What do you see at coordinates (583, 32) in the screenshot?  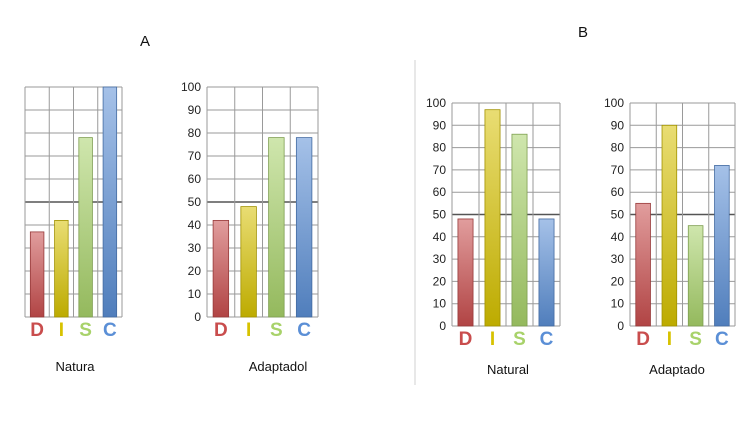 I see `panel-label-b: B` at bounding box center [583, 32].